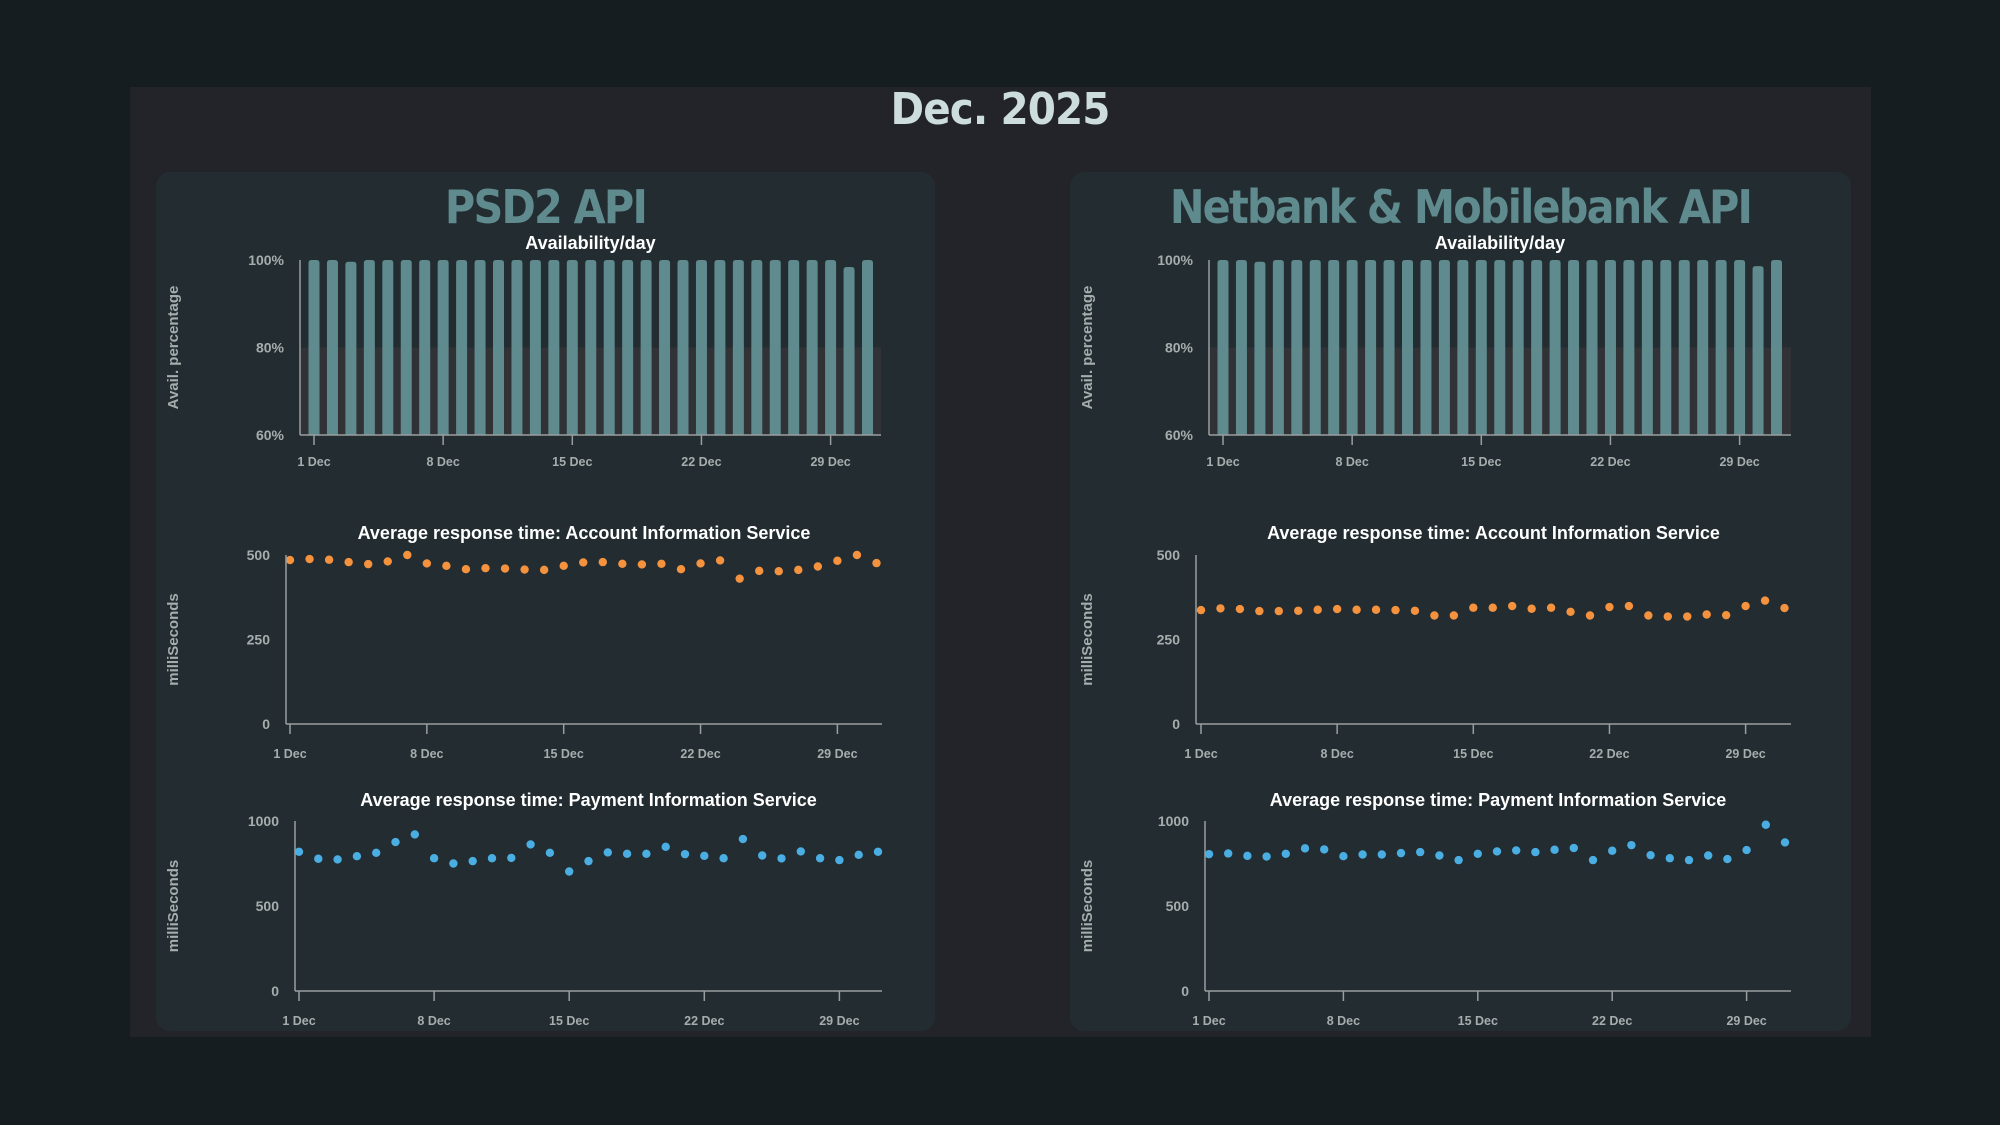 The height and width of the screenshot is (1125, 2000). What do you see at coordinates (270, 348) in the screenshot?
I see `y-tick-label: 80%` at bounding box center [270, 348].